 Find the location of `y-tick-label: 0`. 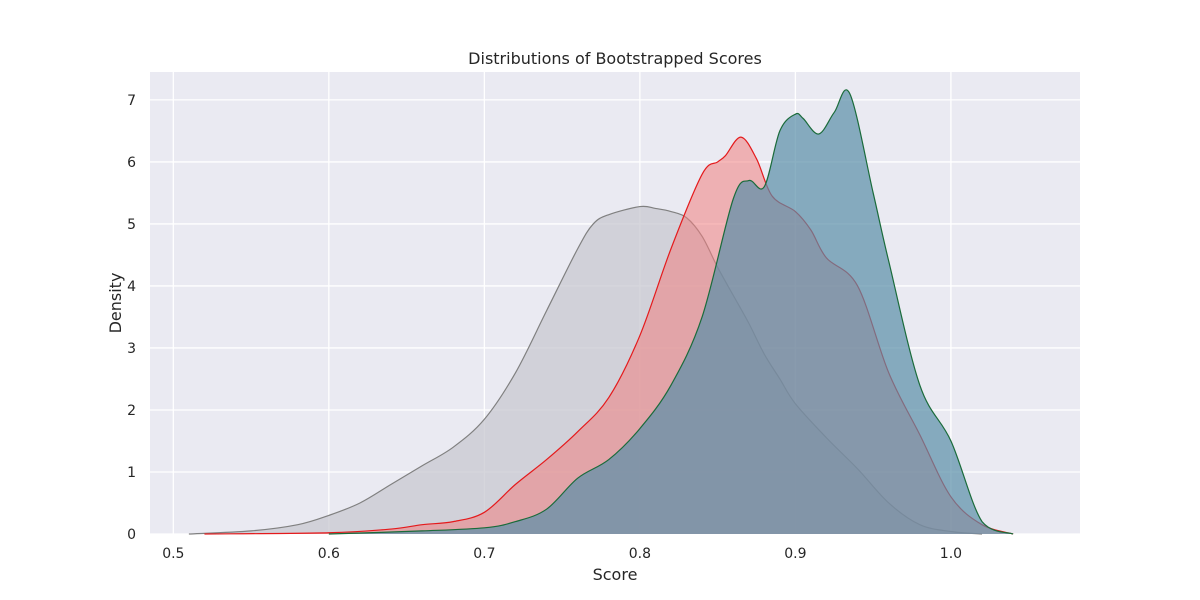

y-tick-label: 0 is located at coordinates (131, 535).